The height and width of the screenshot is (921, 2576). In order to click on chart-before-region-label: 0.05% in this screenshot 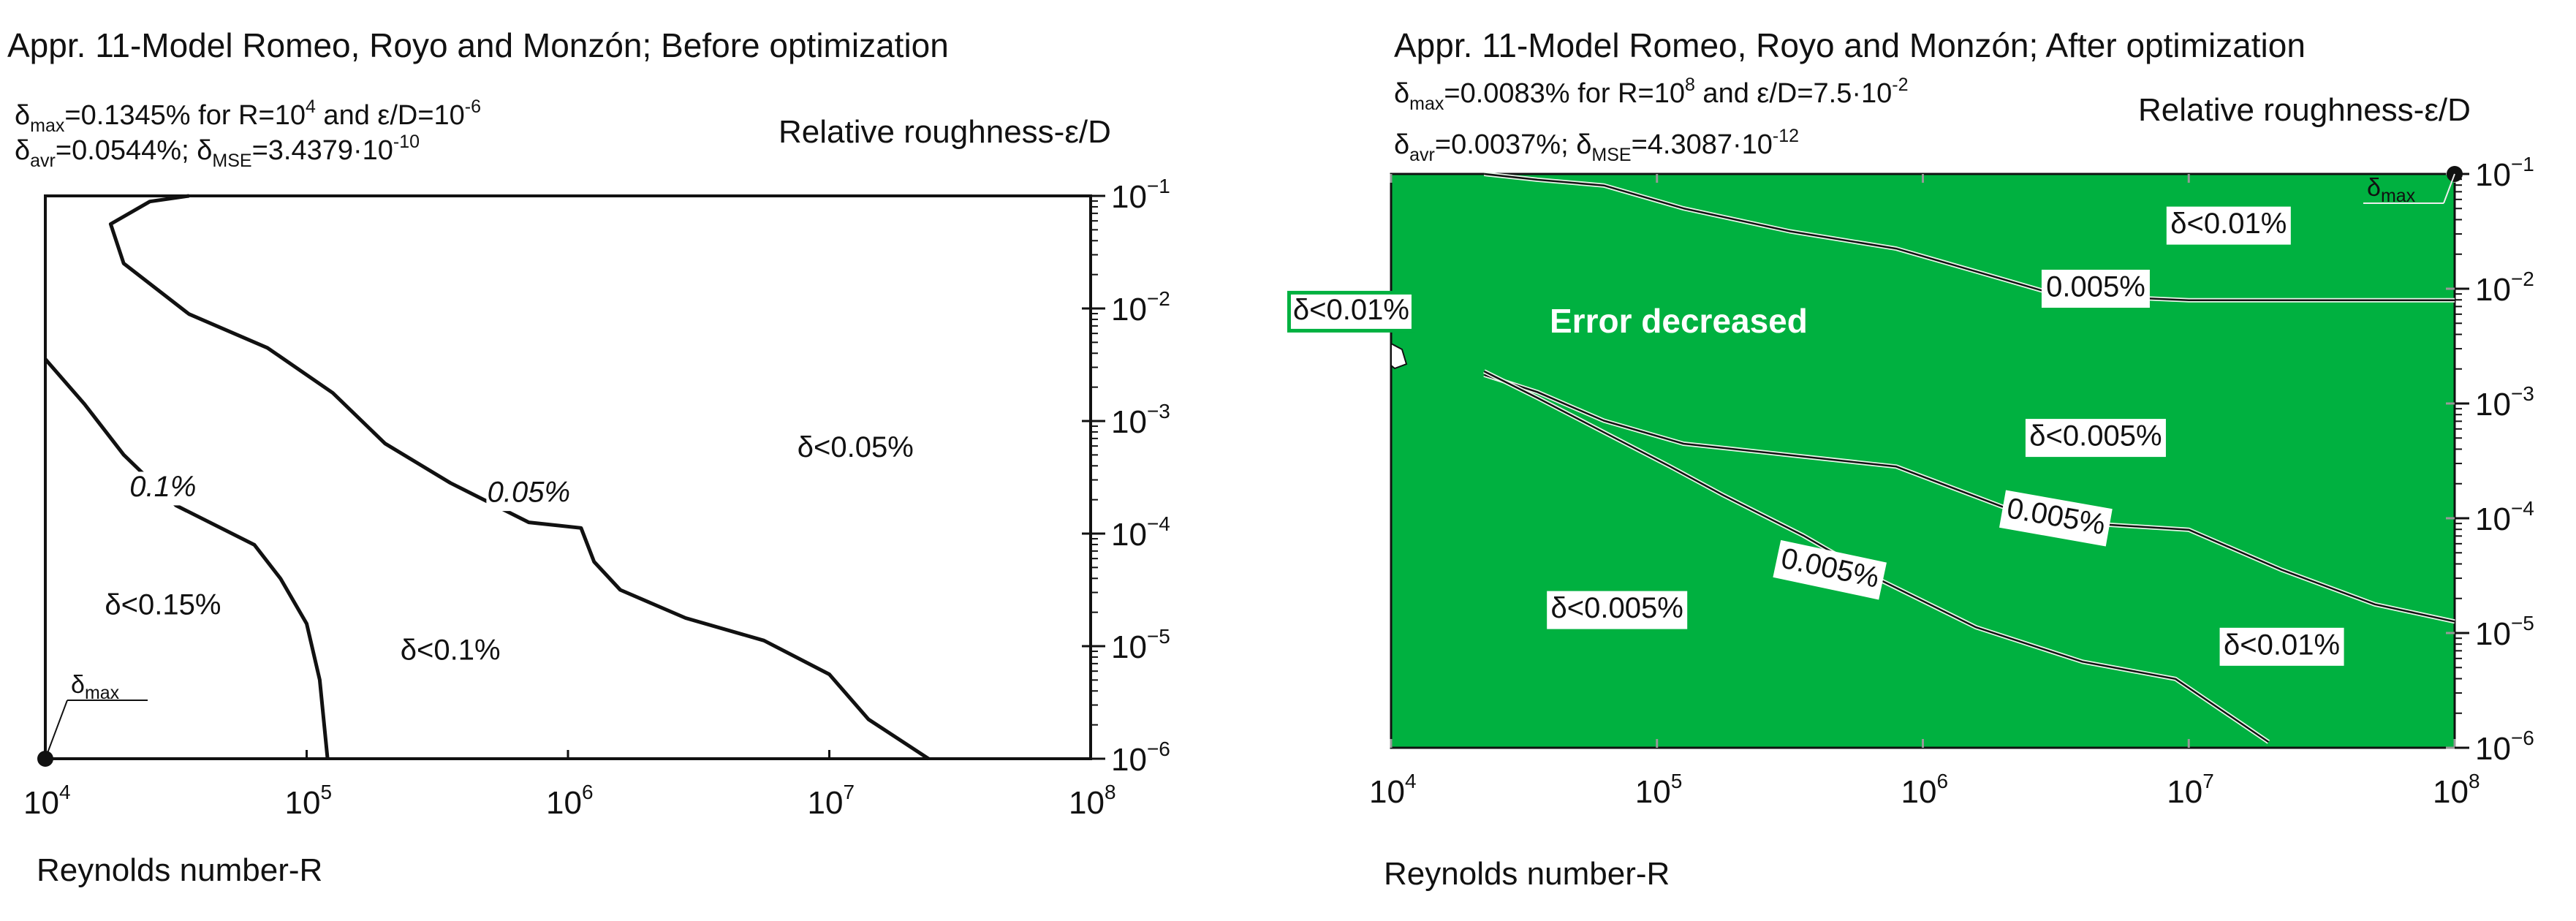, I will do `click(529, 494)`.